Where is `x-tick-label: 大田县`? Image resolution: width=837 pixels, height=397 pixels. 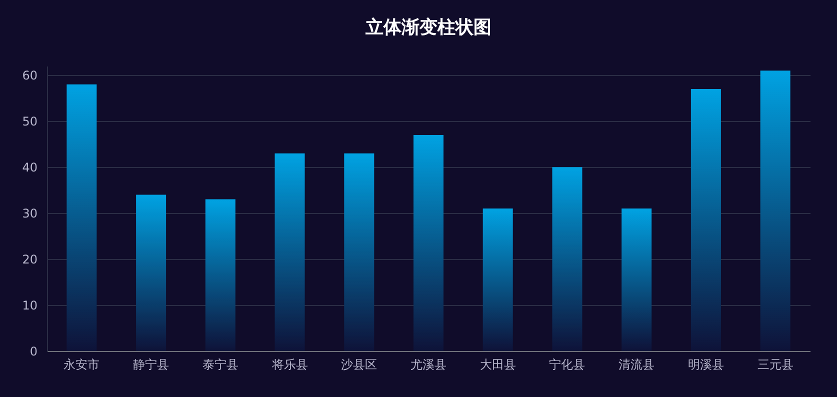
x-tick-label: 大田县 is located at coordinates (498, 365).